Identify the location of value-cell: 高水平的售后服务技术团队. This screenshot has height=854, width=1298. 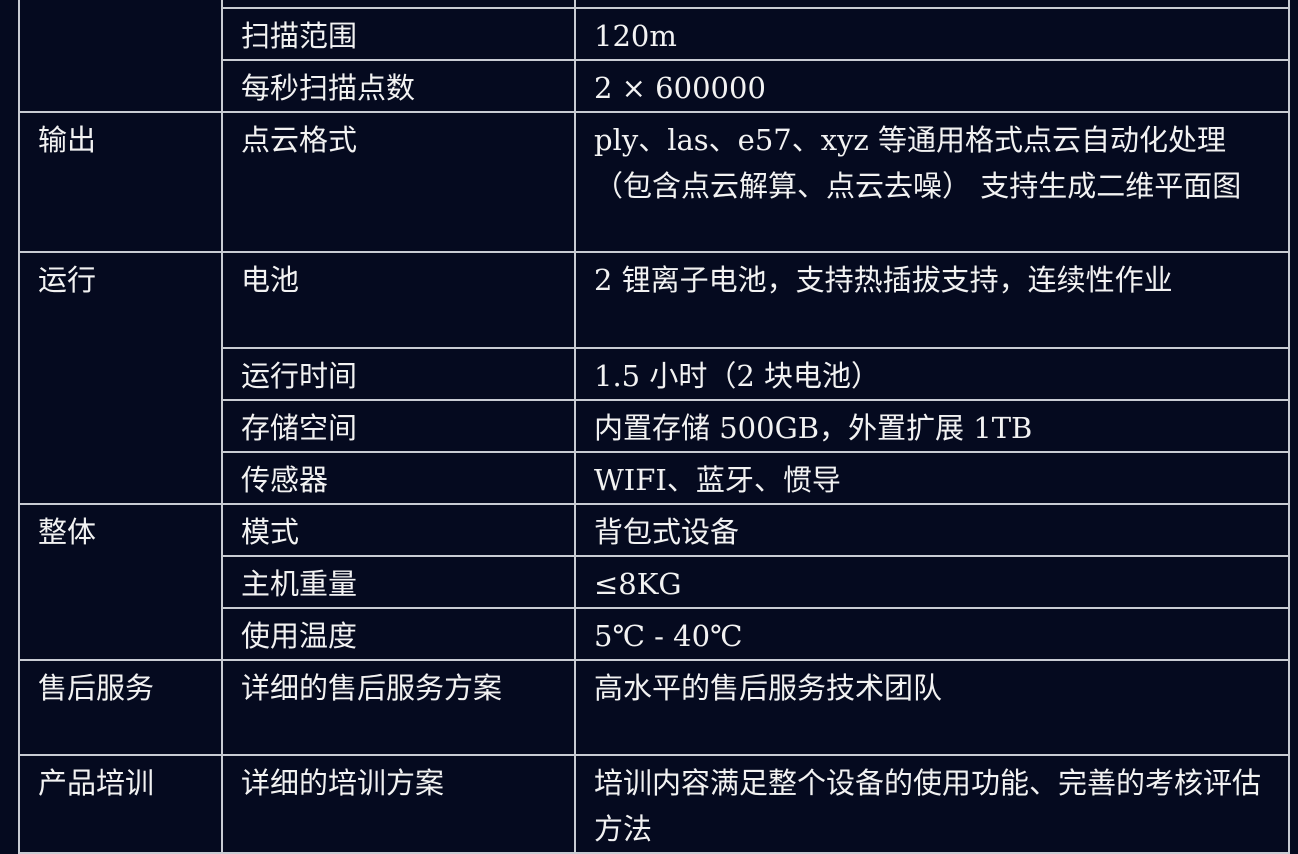
(932, 707).